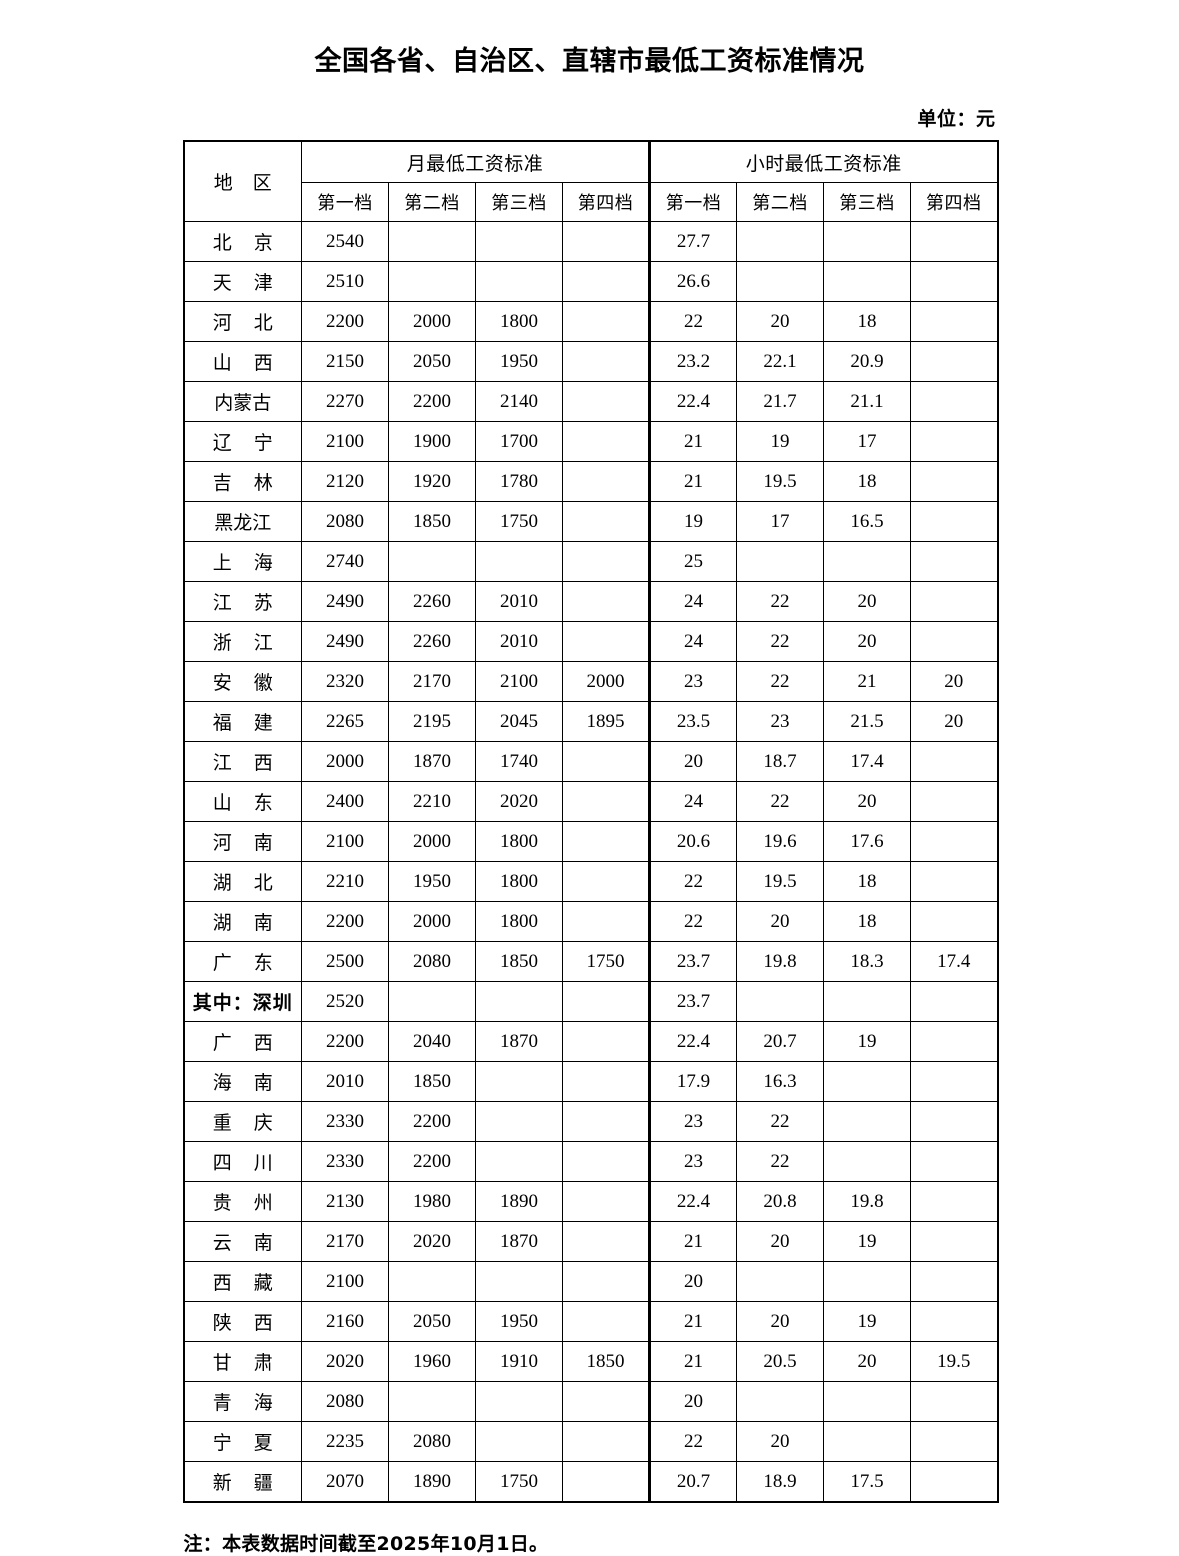 This screenshot has width=1179, height=1556. Describe the element at coordinates (867, 842) in the screenshot. I see `hourly-tier-3-cell: 17.6` at that location.